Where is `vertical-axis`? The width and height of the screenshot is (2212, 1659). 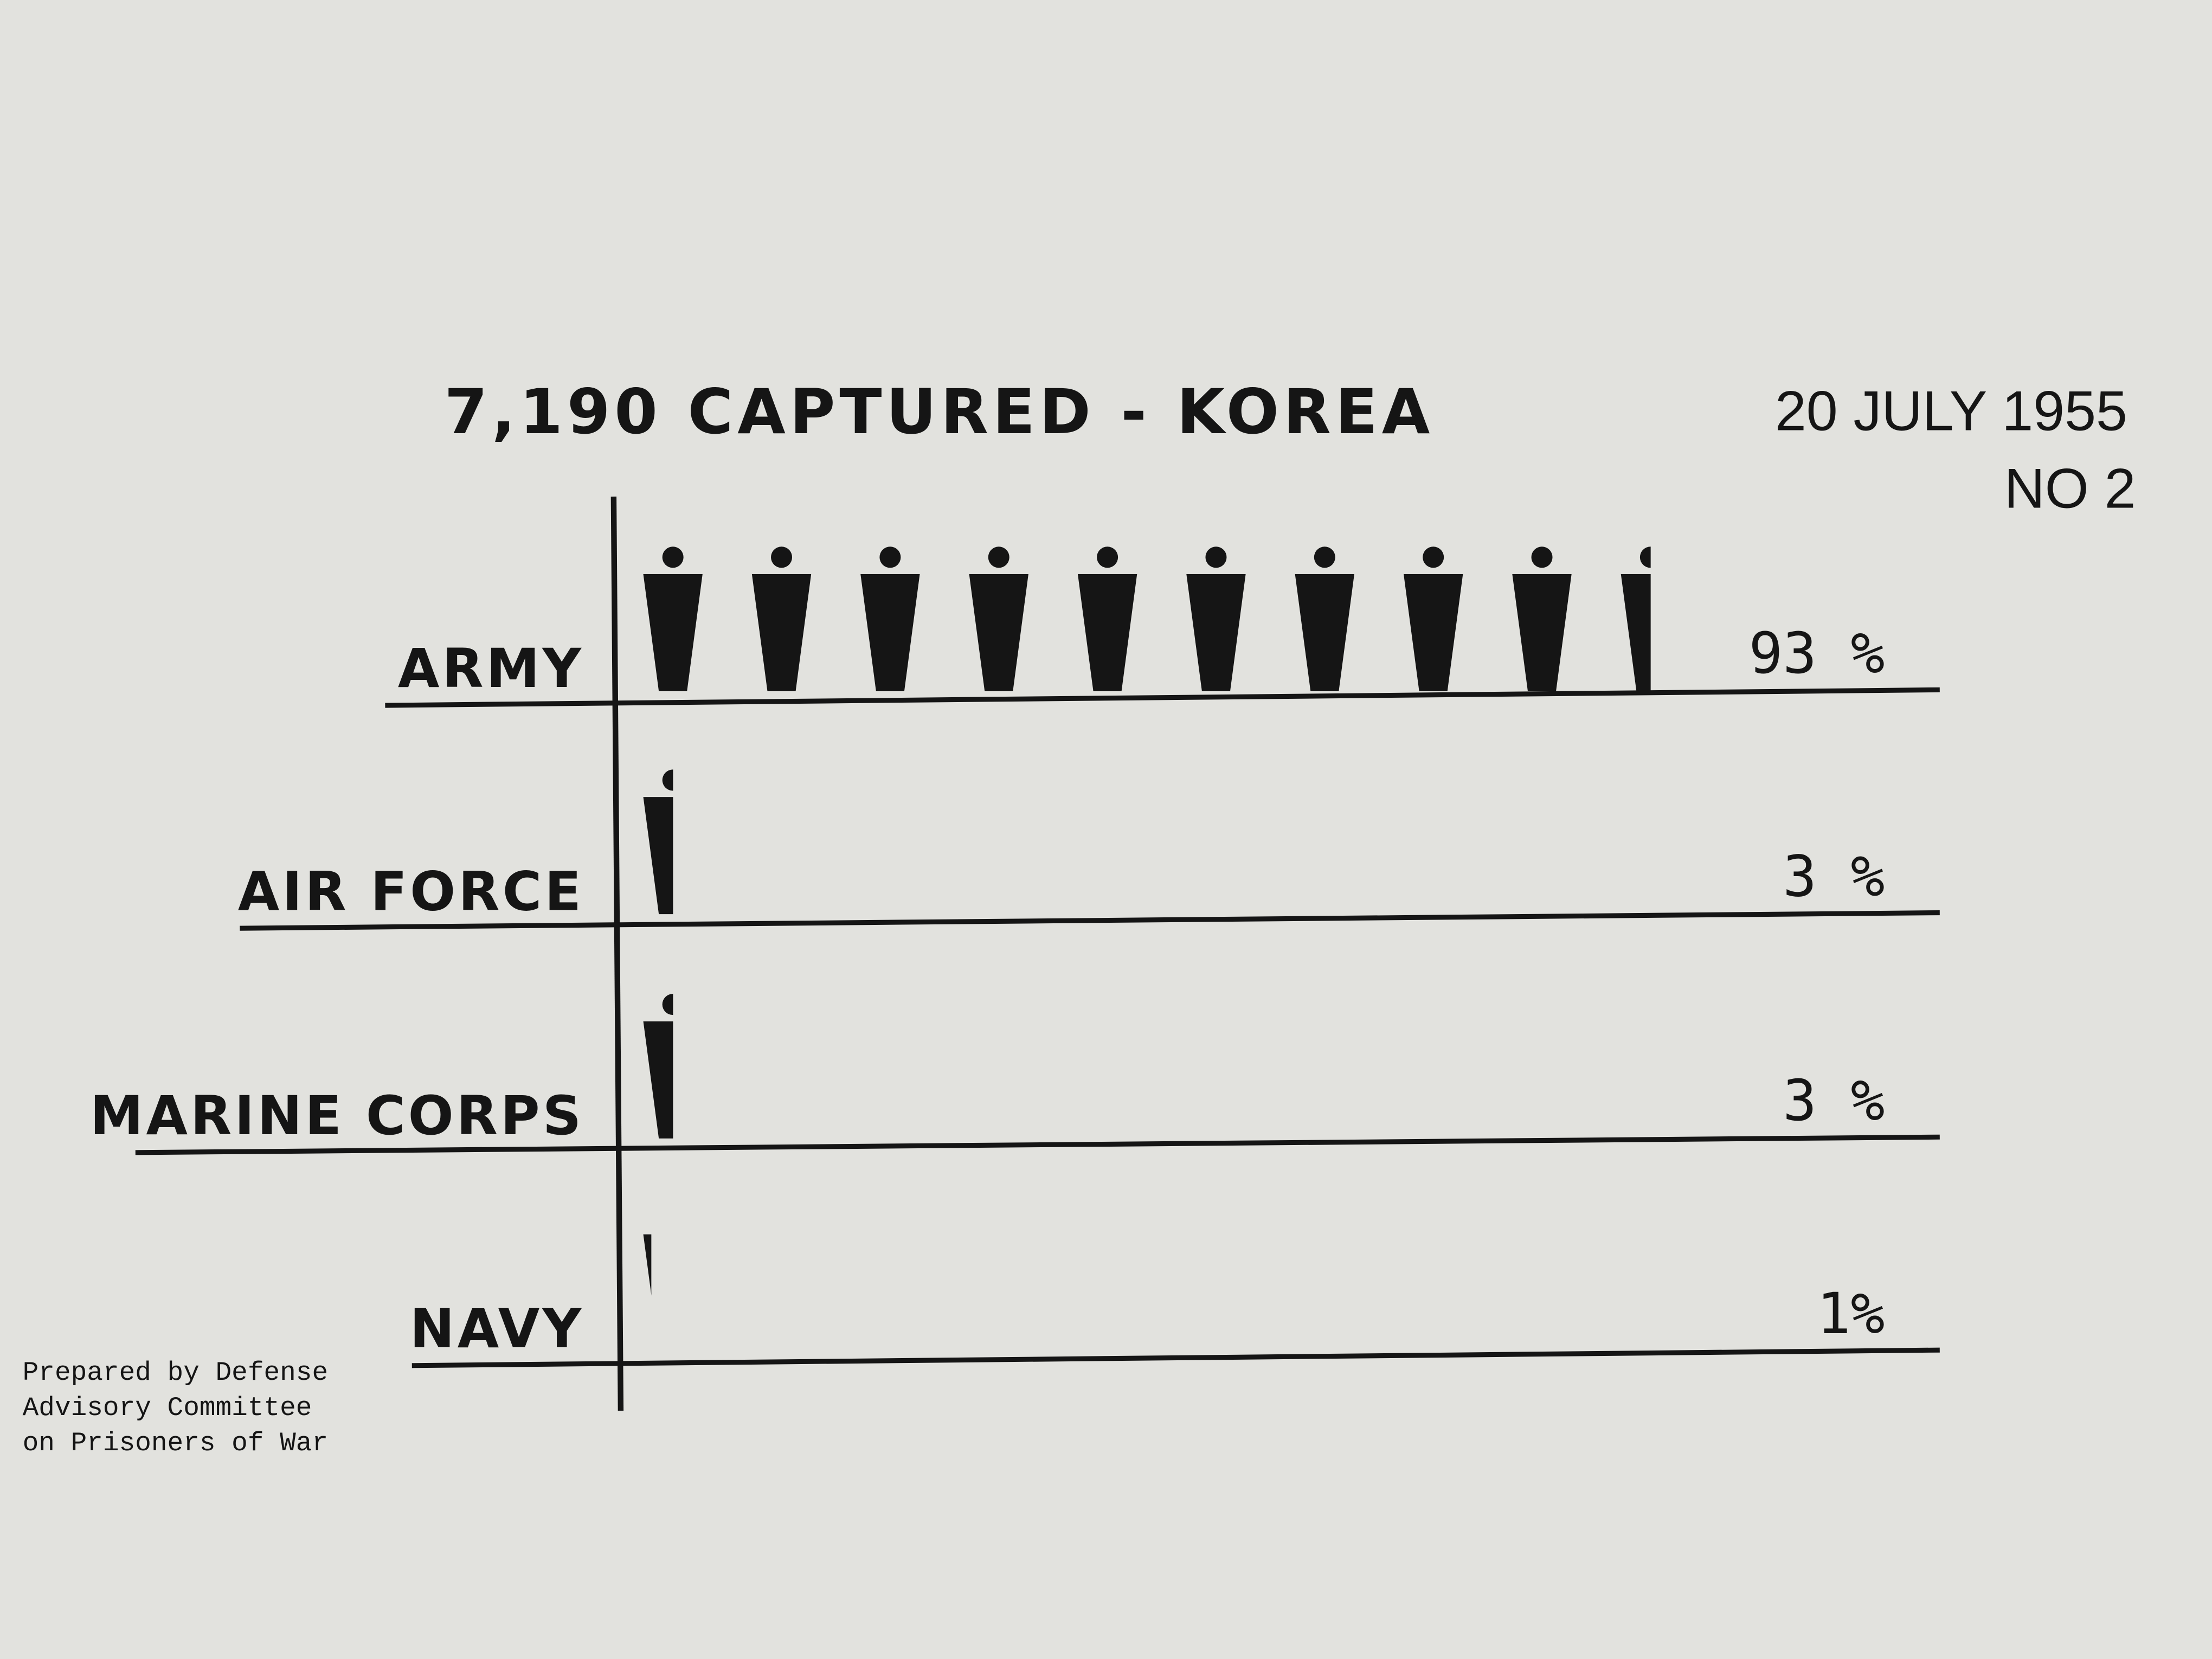
vertical-axis is located at coordinates (617, 953).